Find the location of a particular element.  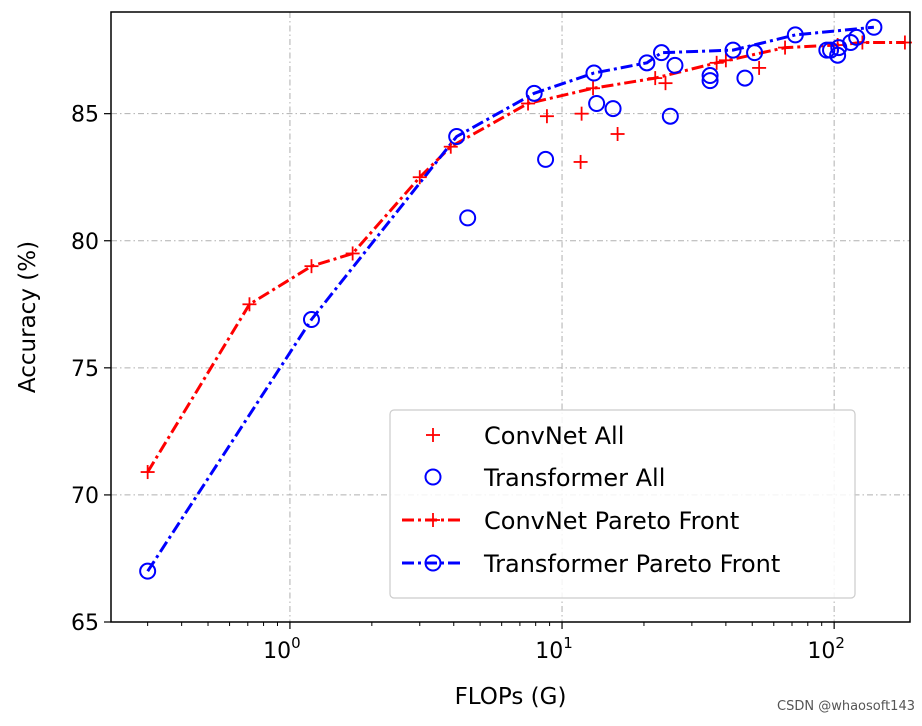

legend-box is located at coordinates (622, 504).